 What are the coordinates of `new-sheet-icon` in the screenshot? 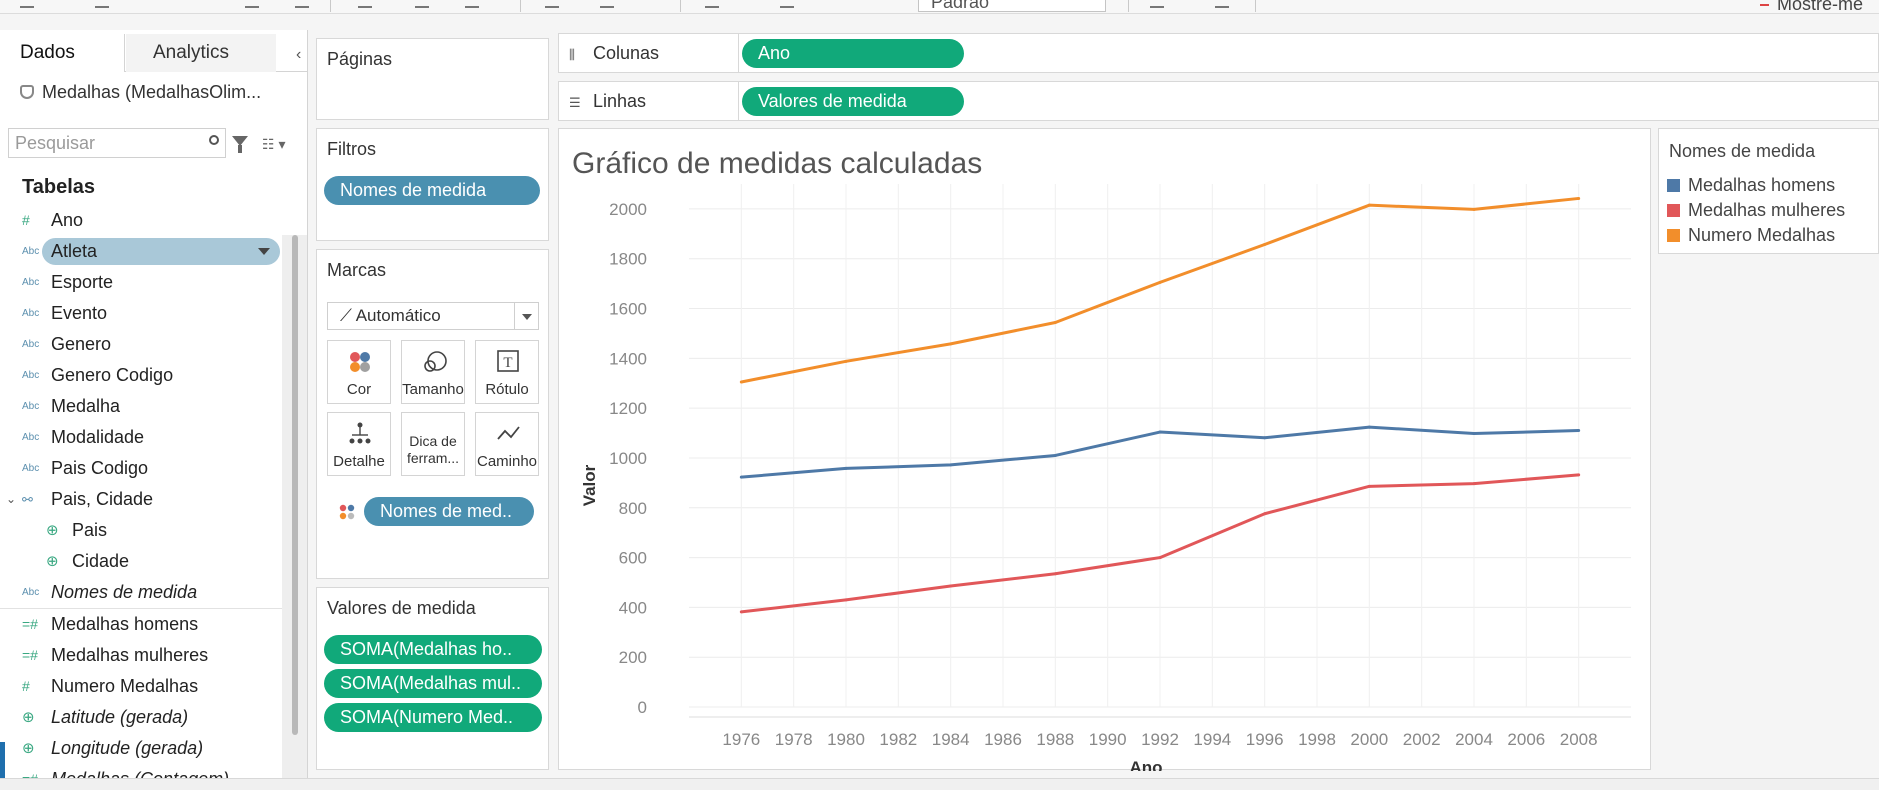 It's located at (365, 4).